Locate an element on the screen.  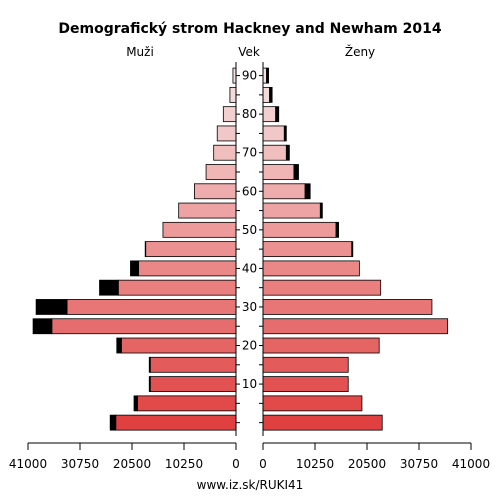
female-x-tick-label: 10250 is located at coordinates (315, 464).